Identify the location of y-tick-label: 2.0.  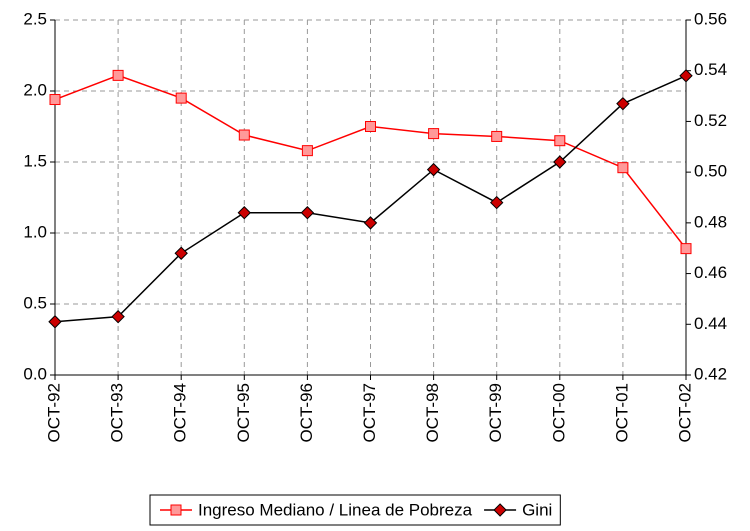
(35, 89).